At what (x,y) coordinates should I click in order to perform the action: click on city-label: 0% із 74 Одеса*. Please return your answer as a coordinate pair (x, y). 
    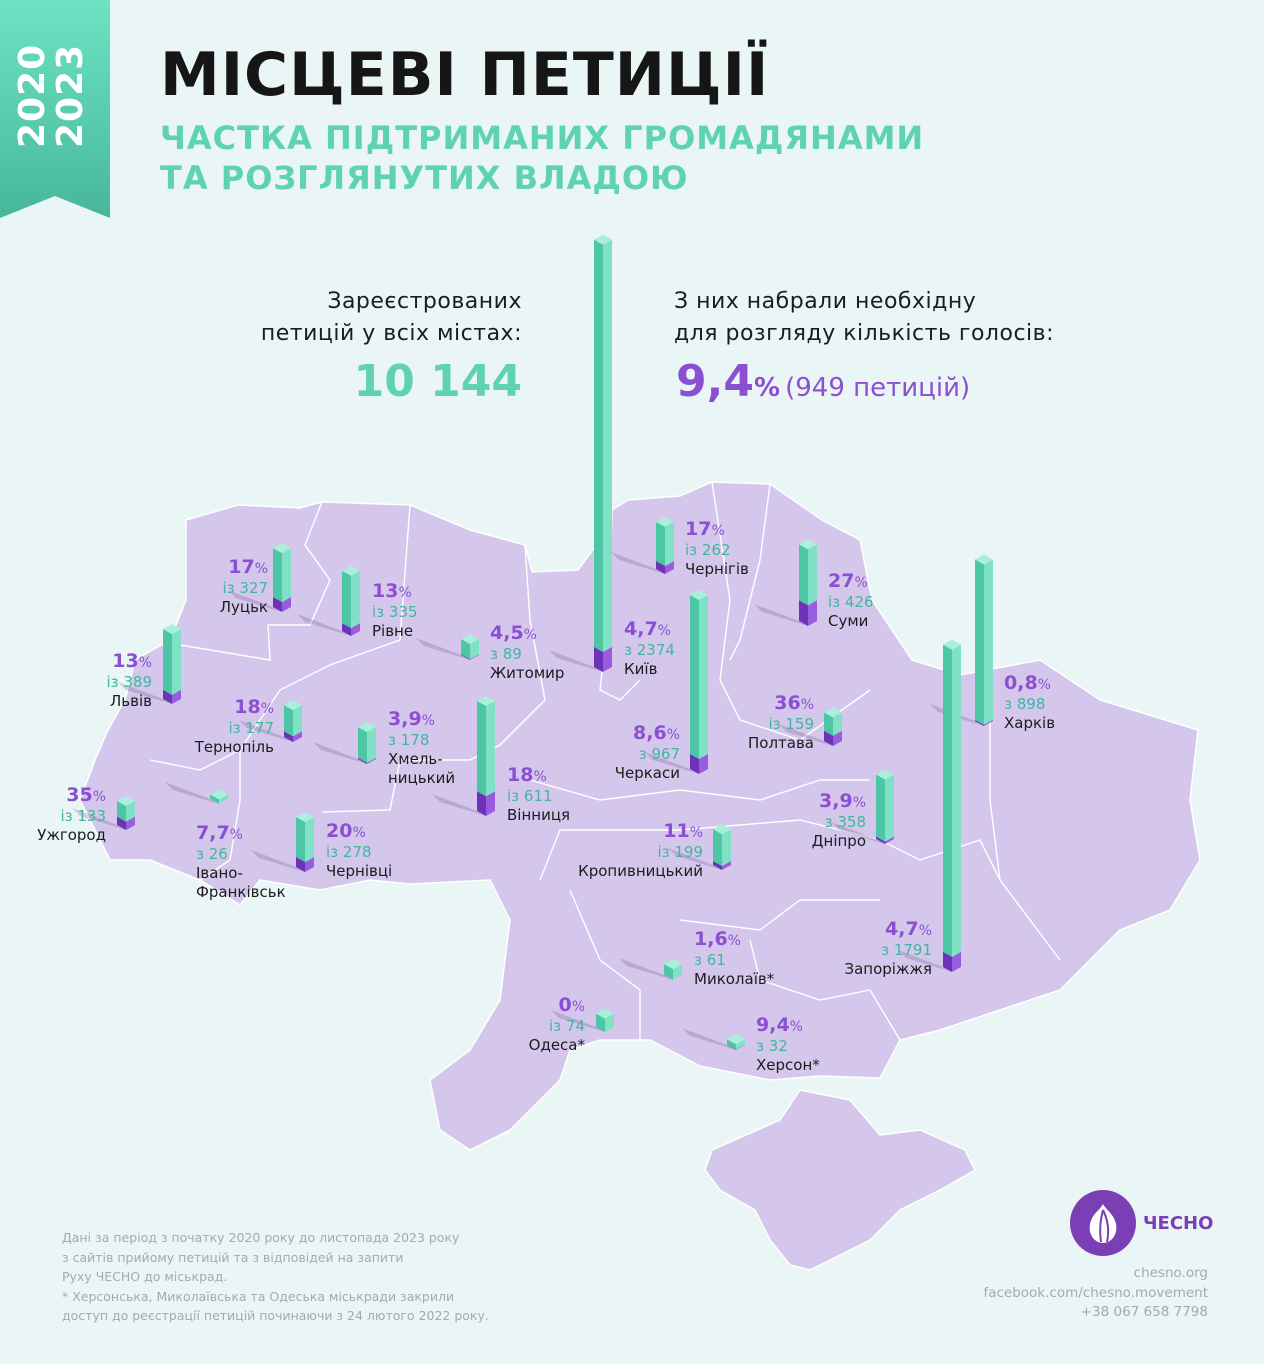
    Looking at the image, I should click on (557, 1025).